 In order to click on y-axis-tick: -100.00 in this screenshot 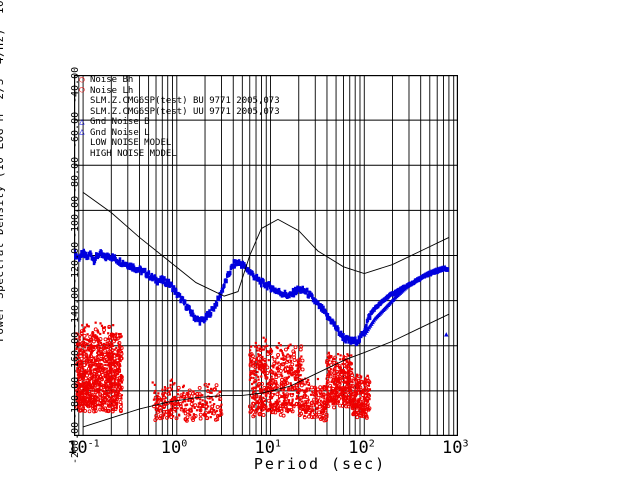, I will do `click(75, 217)`.